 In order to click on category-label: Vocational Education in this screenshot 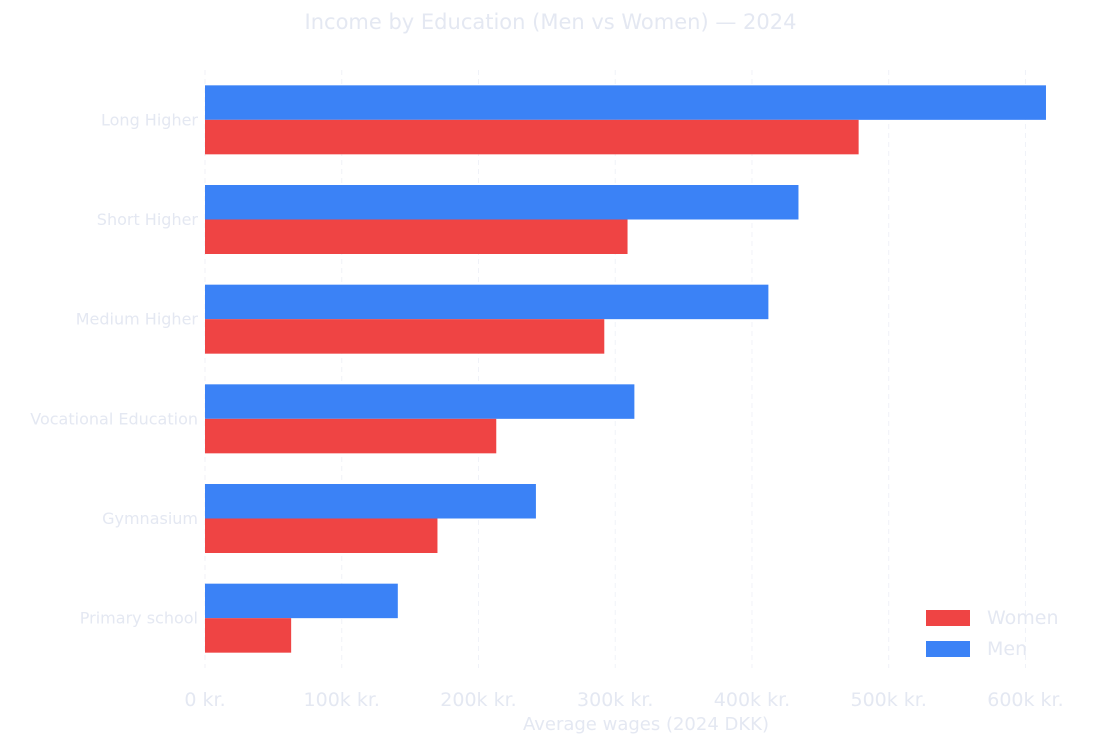, I will do `click(114, 418)`.